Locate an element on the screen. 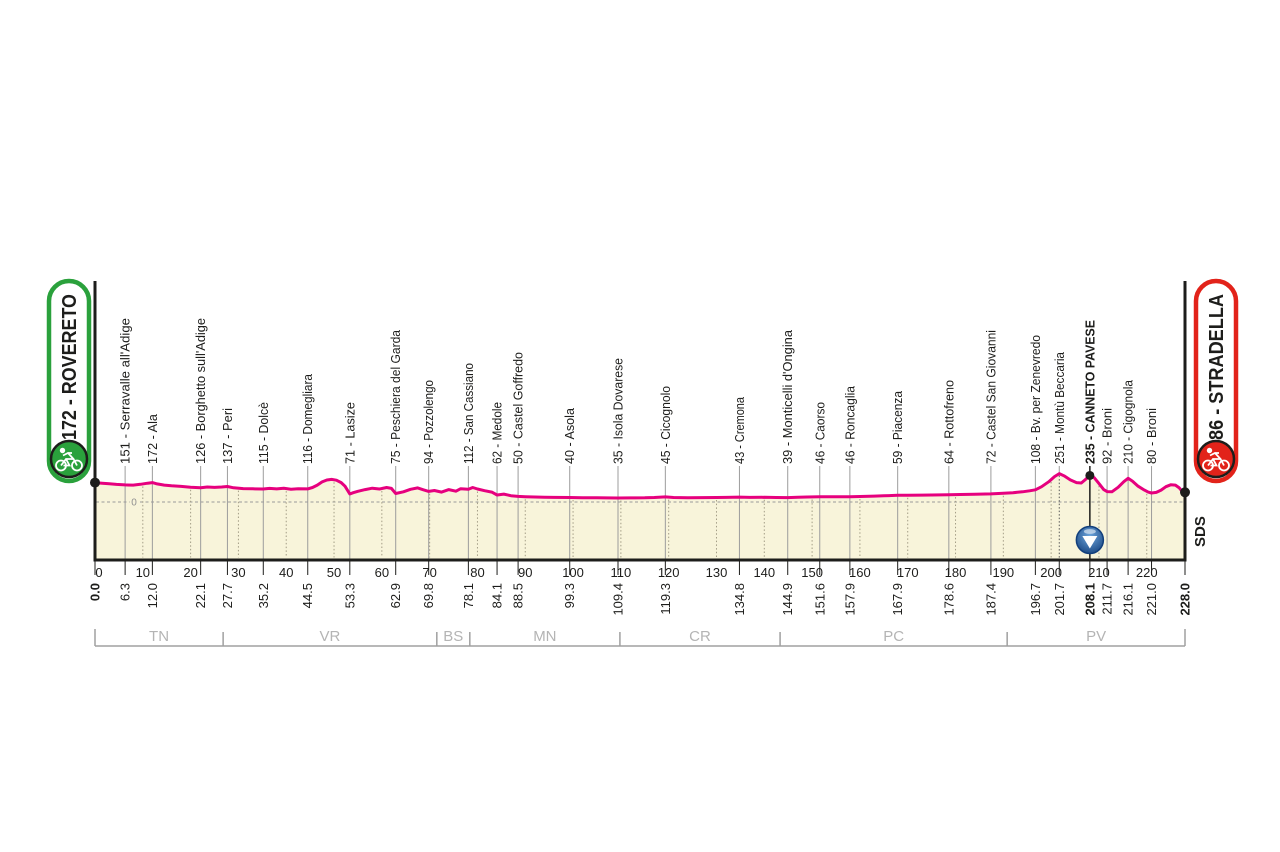  waypoint-label: 72 - Castel San Giovanni is located at coordinates (990, 397).